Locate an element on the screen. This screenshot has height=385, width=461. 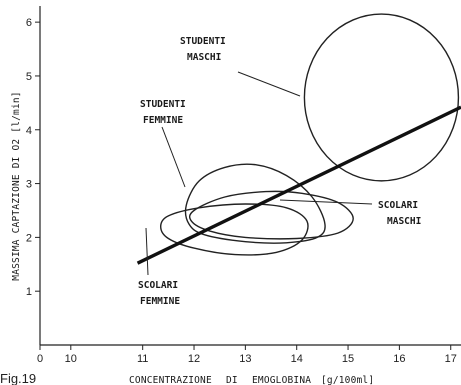
y-tick-label: 5 is located at coordinates (29, 77).